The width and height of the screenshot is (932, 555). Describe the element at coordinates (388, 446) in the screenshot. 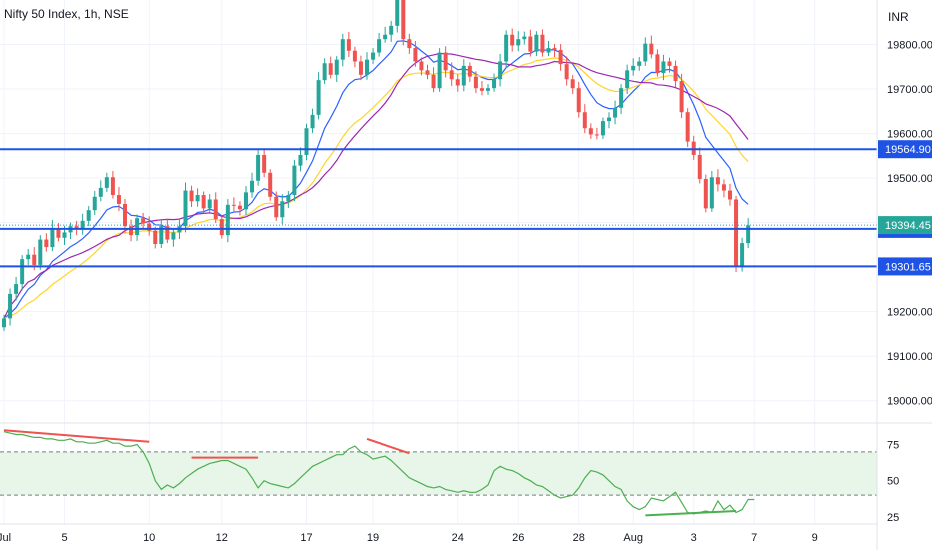

I see `divergence-line` at that location.